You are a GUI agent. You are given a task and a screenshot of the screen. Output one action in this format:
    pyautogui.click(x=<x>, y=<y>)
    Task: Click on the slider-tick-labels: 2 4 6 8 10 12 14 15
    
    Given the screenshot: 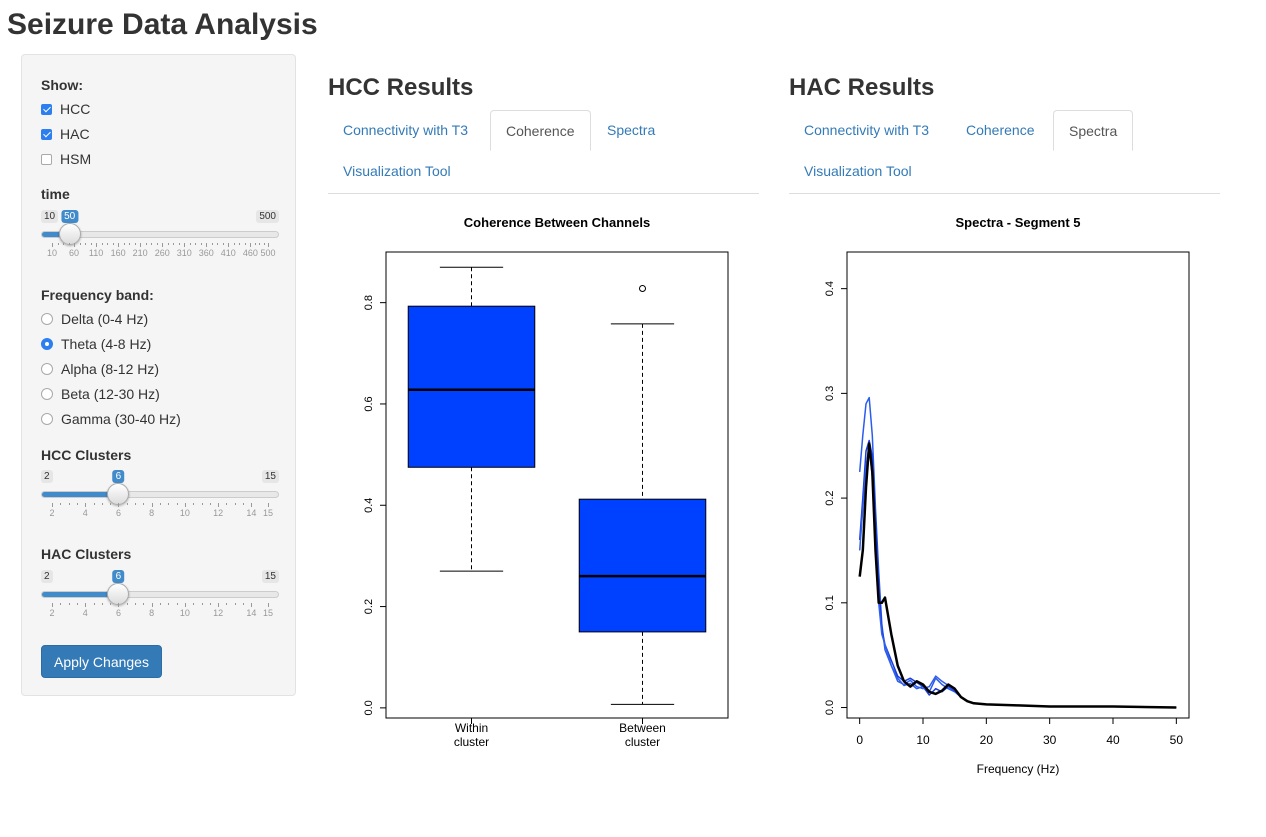 What is the action you would take?
    pyautogui.click(x=160, y=613)
    